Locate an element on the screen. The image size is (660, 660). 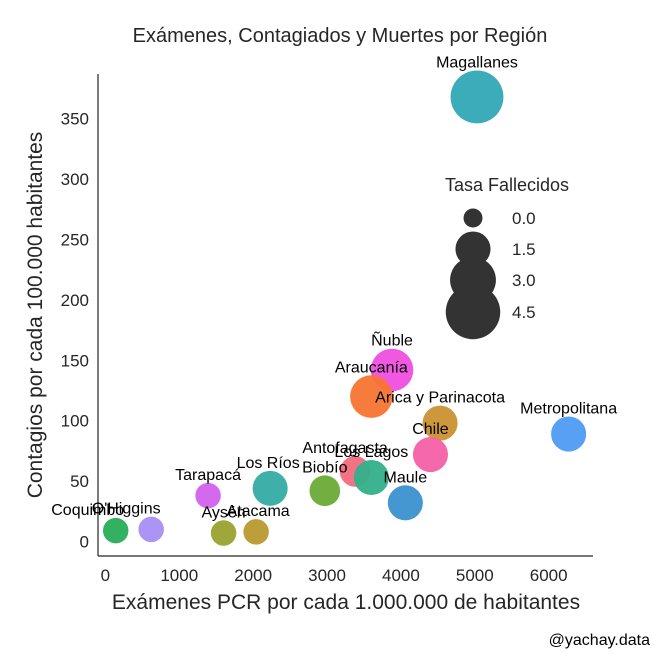
credit-text: @yachay.data is located at coordinates (599, 640).